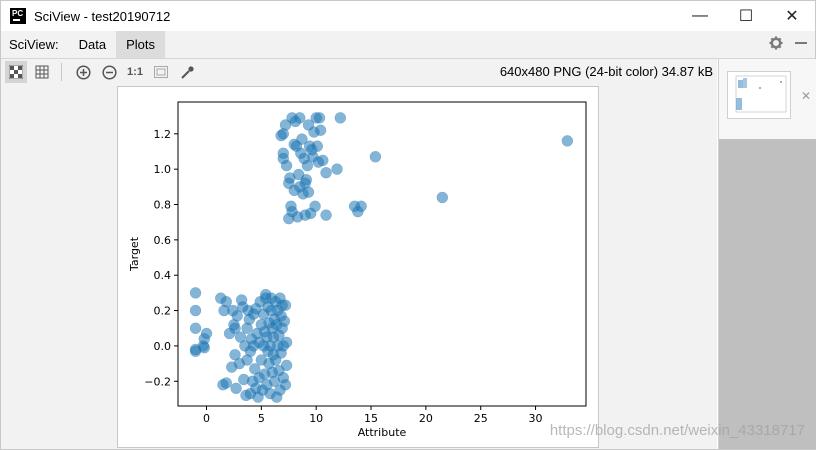 The height and width of the screenshot is (450, 816). What do you see at coordinates (157, 381) in the screenshot?
I see `y-tick-label: −0.2` at bounding box center [157, 381].